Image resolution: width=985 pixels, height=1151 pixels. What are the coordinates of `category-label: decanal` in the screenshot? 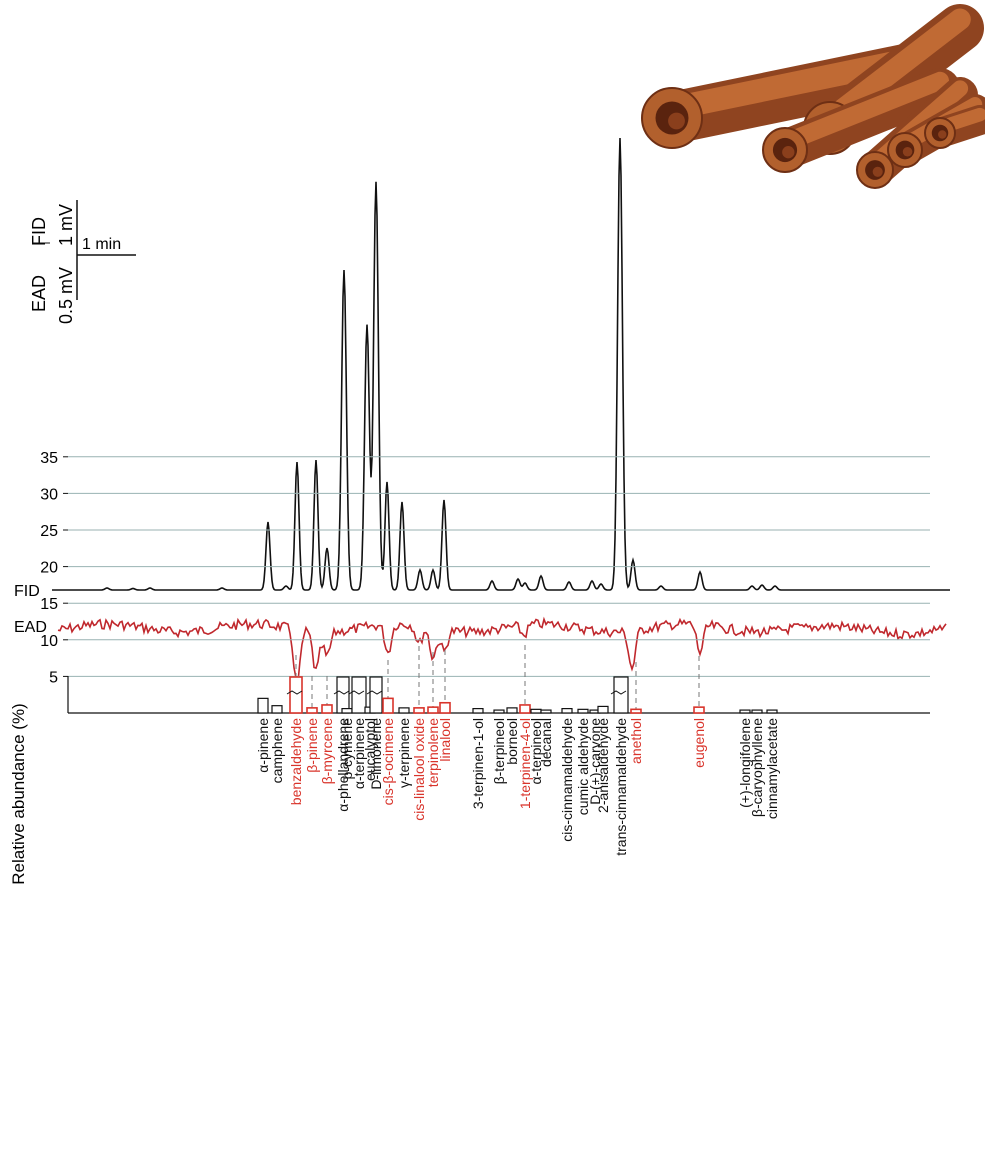 It's located at (546, 742).